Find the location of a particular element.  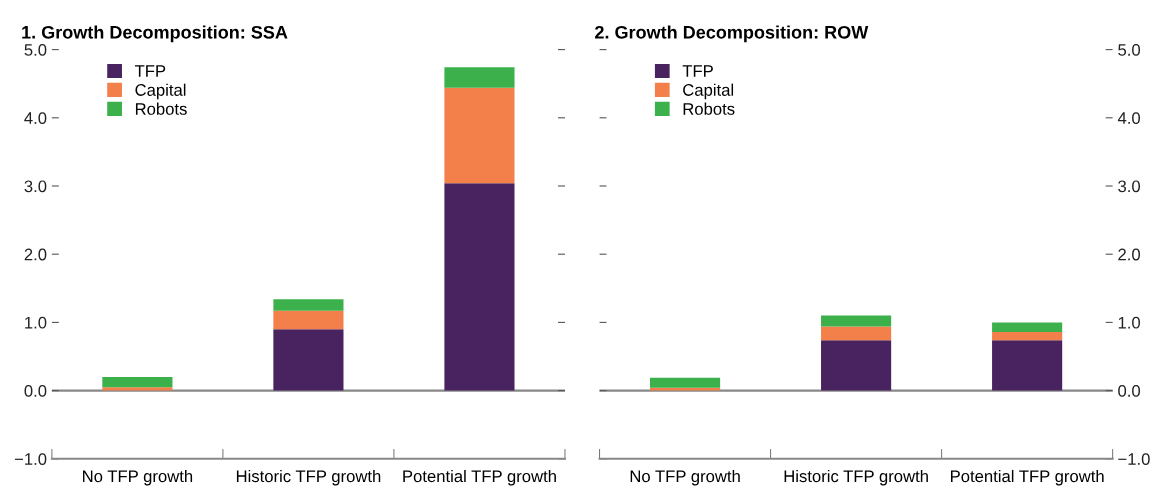

chart-title: 2. Growth Decomposition: ROW is located at coordinates (732, 34).